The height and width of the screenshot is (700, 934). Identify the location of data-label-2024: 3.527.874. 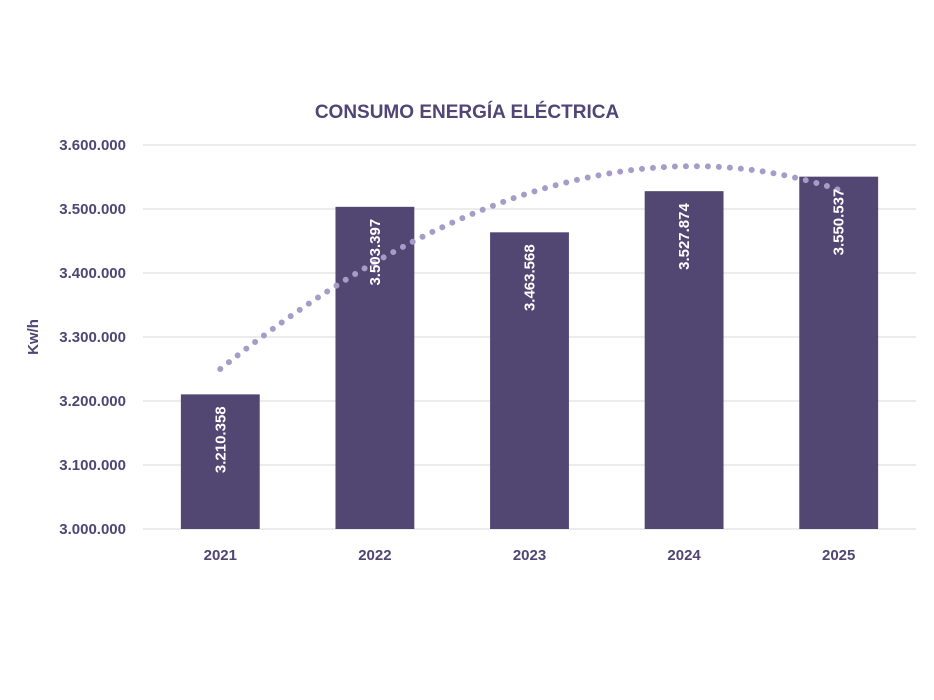
(684, 236).